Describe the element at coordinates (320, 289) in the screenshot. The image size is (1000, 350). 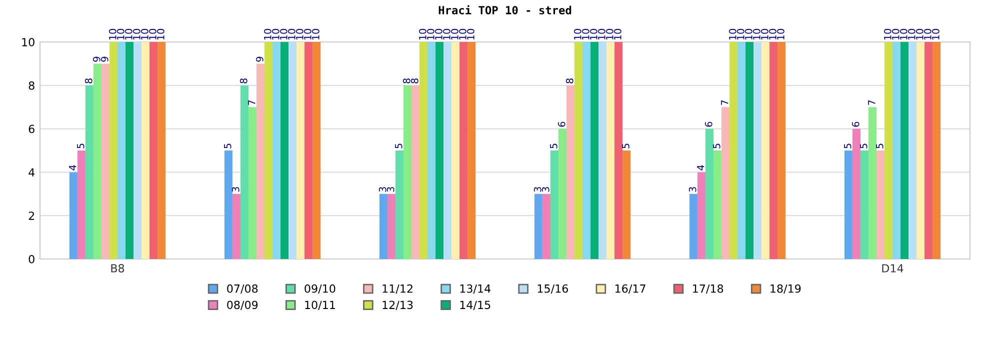
I see `legend-label: 09/10` at that location.